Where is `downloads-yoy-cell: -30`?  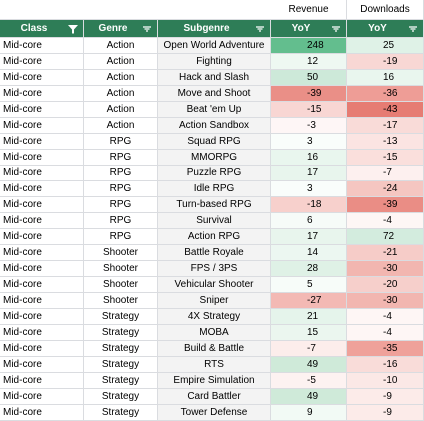 downloads-yoy-cell: -30 is located at coordinates (385, 269).